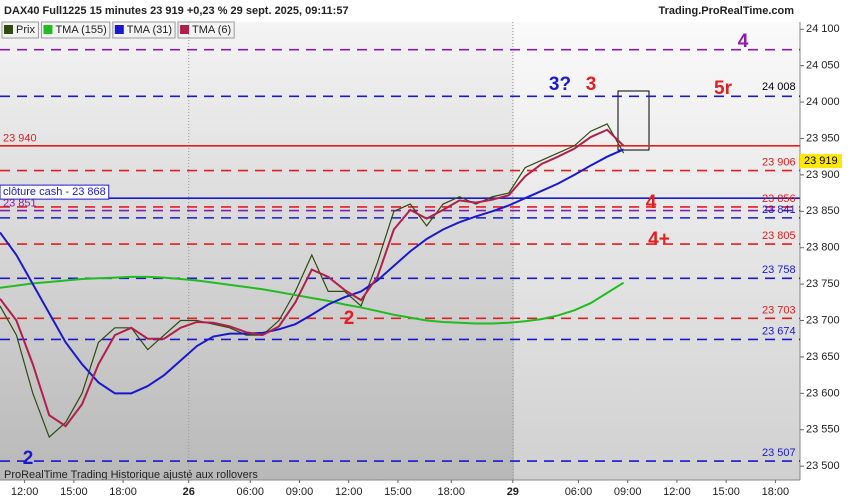 The image size is (850, 500). Describe the element at coordinates (20, 139) in the screenshot. I see `level-label: 23 940` at that location.